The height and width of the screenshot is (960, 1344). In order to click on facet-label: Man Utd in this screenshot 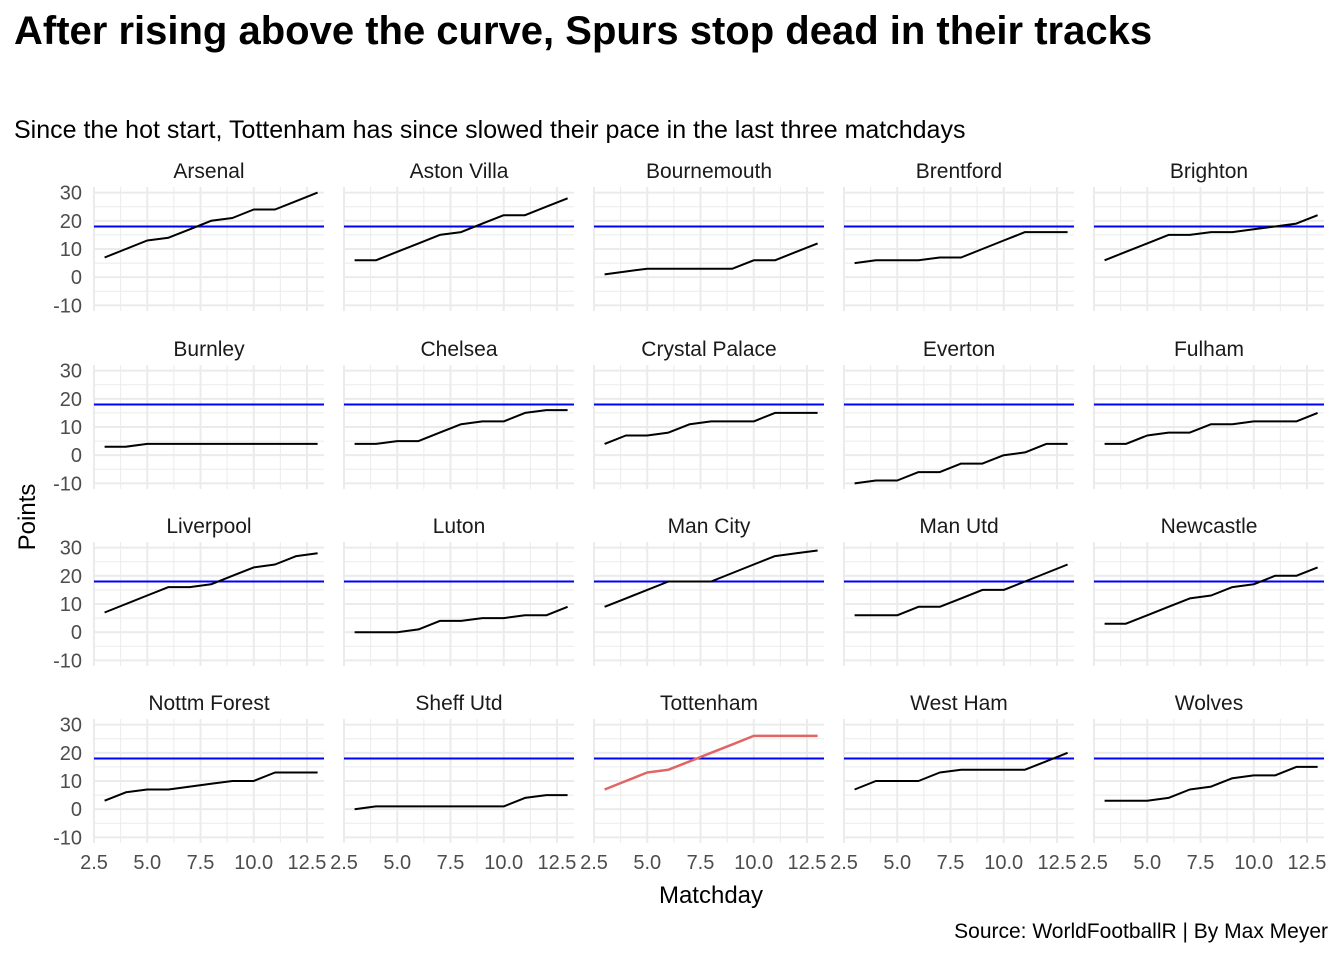, I will do `click(958, 526)`.